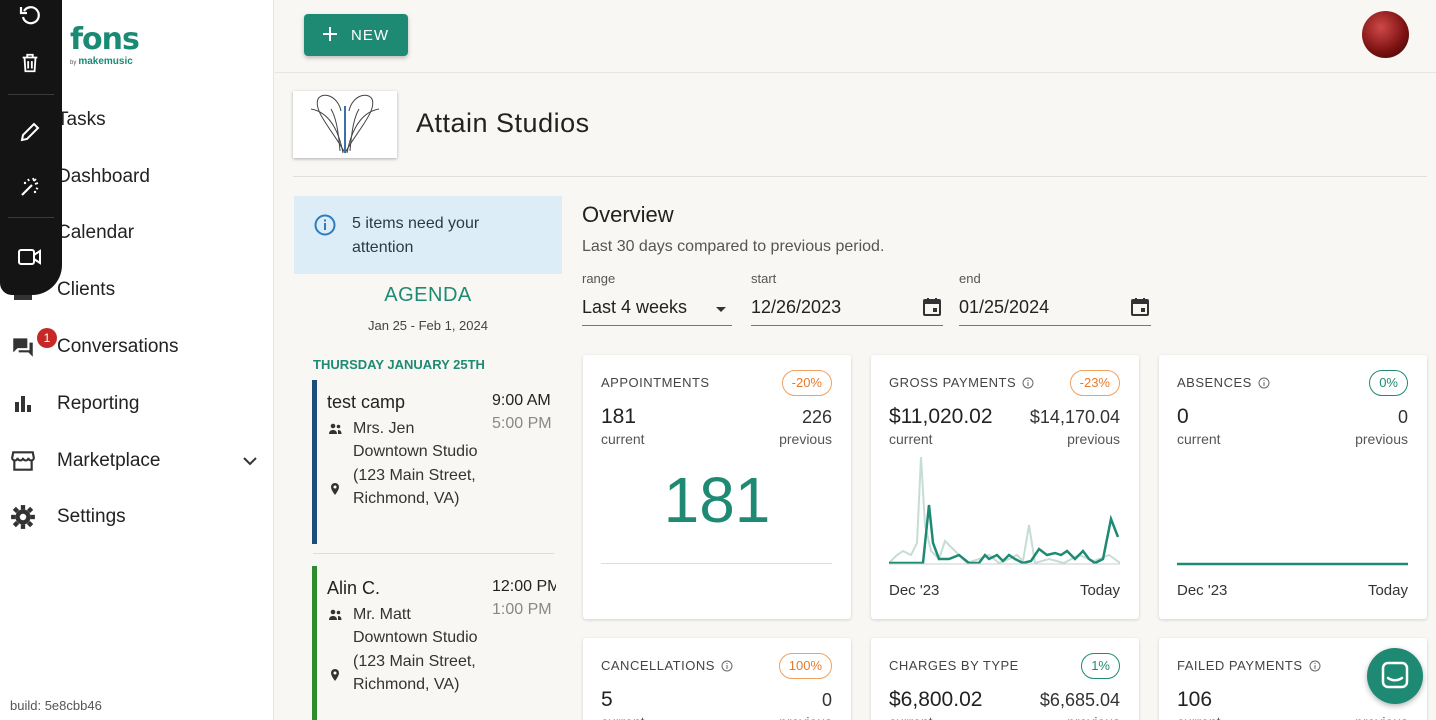 The image size is (1436, 720). I want to click on sidebar-item-marketplace: Marketplace, so click(137, 461).